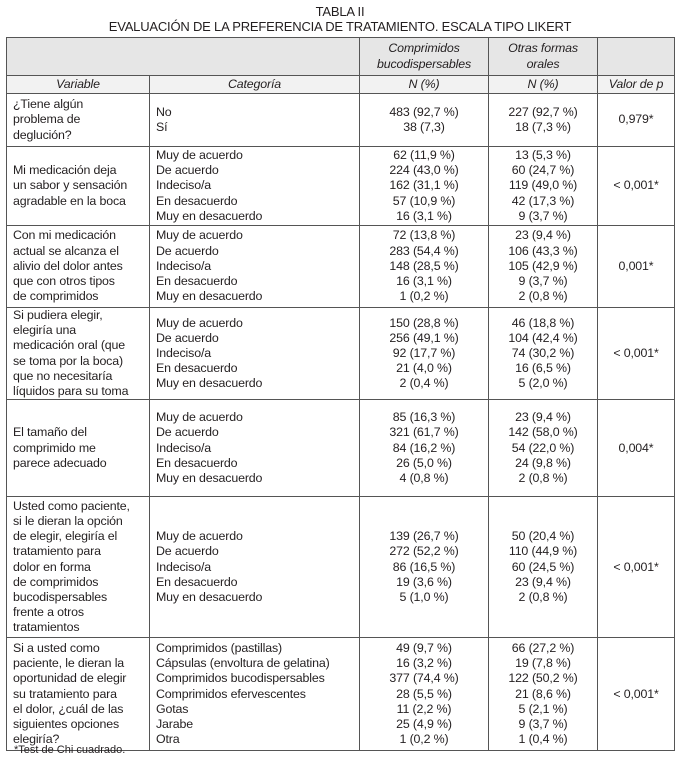  What do you see at coordinates (543, 432) in the screenshot?
I see `value: 142 (58,0 %)` at bounding box center [543, 432].